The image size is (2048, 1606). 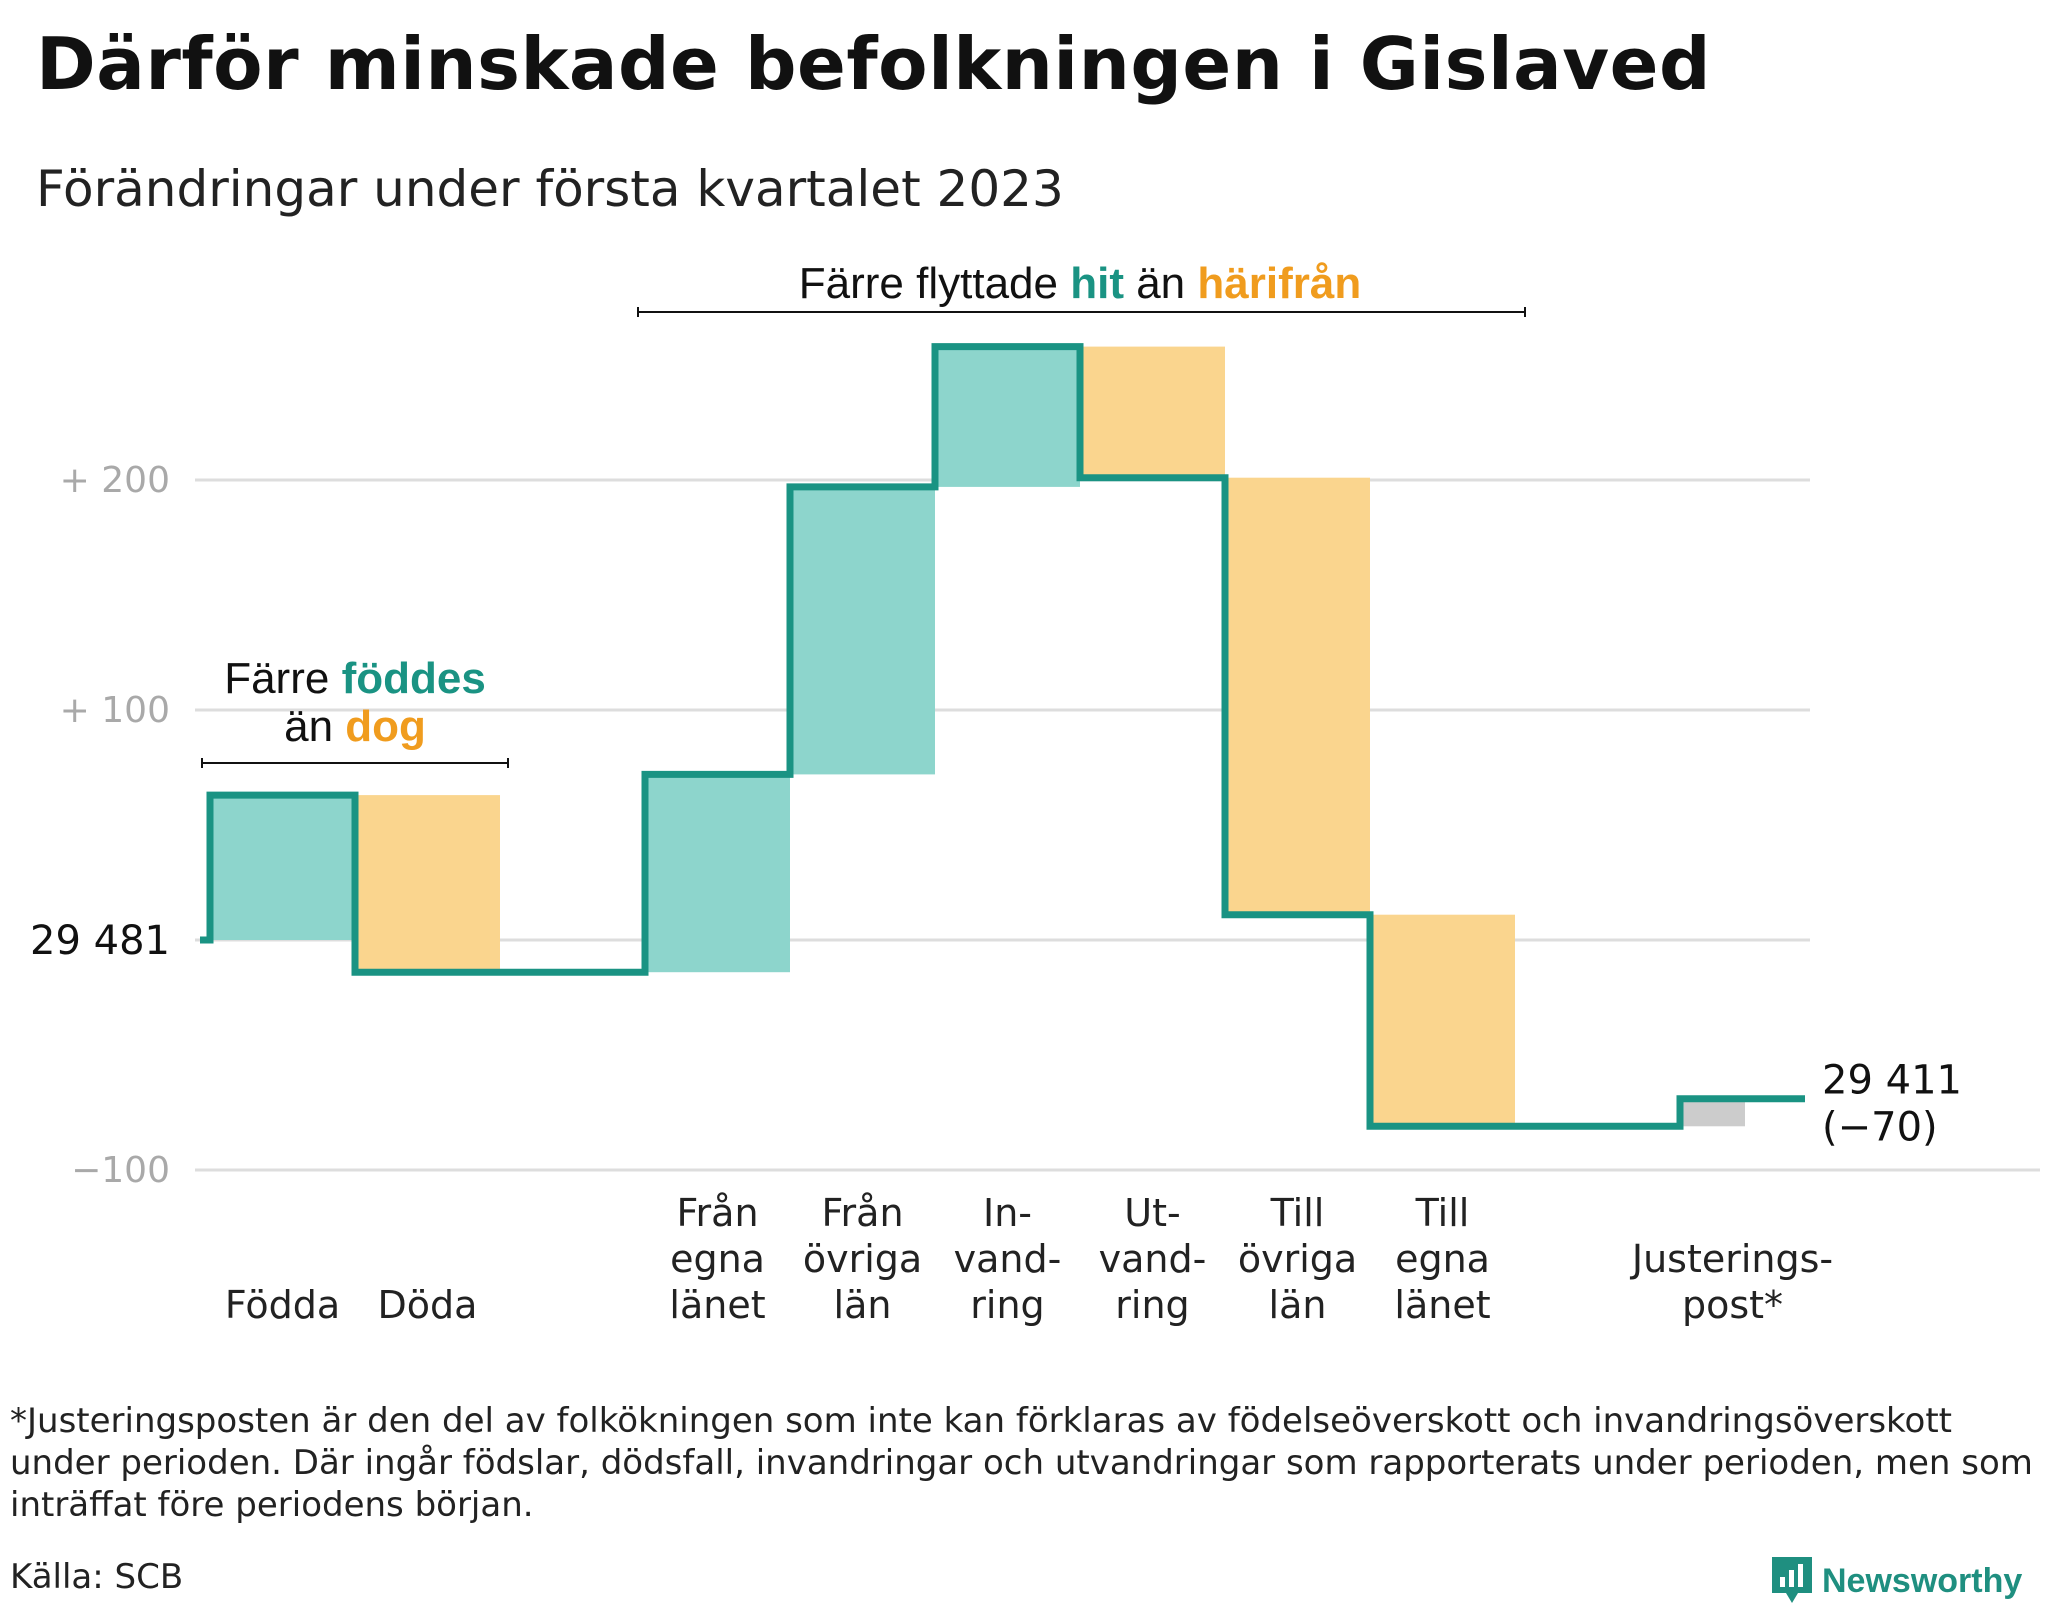 What do you see at coordinates (1880, 1128) in the screenshot?
I see `end-change-label: (−70)` at bounding box center [1880, 1128].